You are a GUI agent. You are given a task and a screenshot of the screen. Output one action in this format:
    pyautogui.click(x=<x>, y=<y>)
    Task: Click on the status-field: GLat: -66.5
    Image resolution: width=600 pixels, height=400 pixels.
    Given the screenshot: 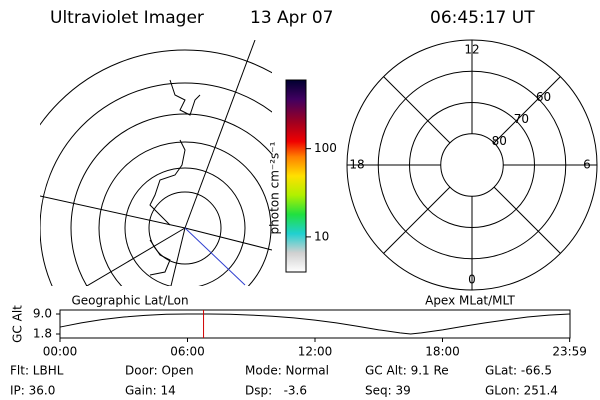 What is the action you would take?
    pyautogui.click(x=518, y=371)
    